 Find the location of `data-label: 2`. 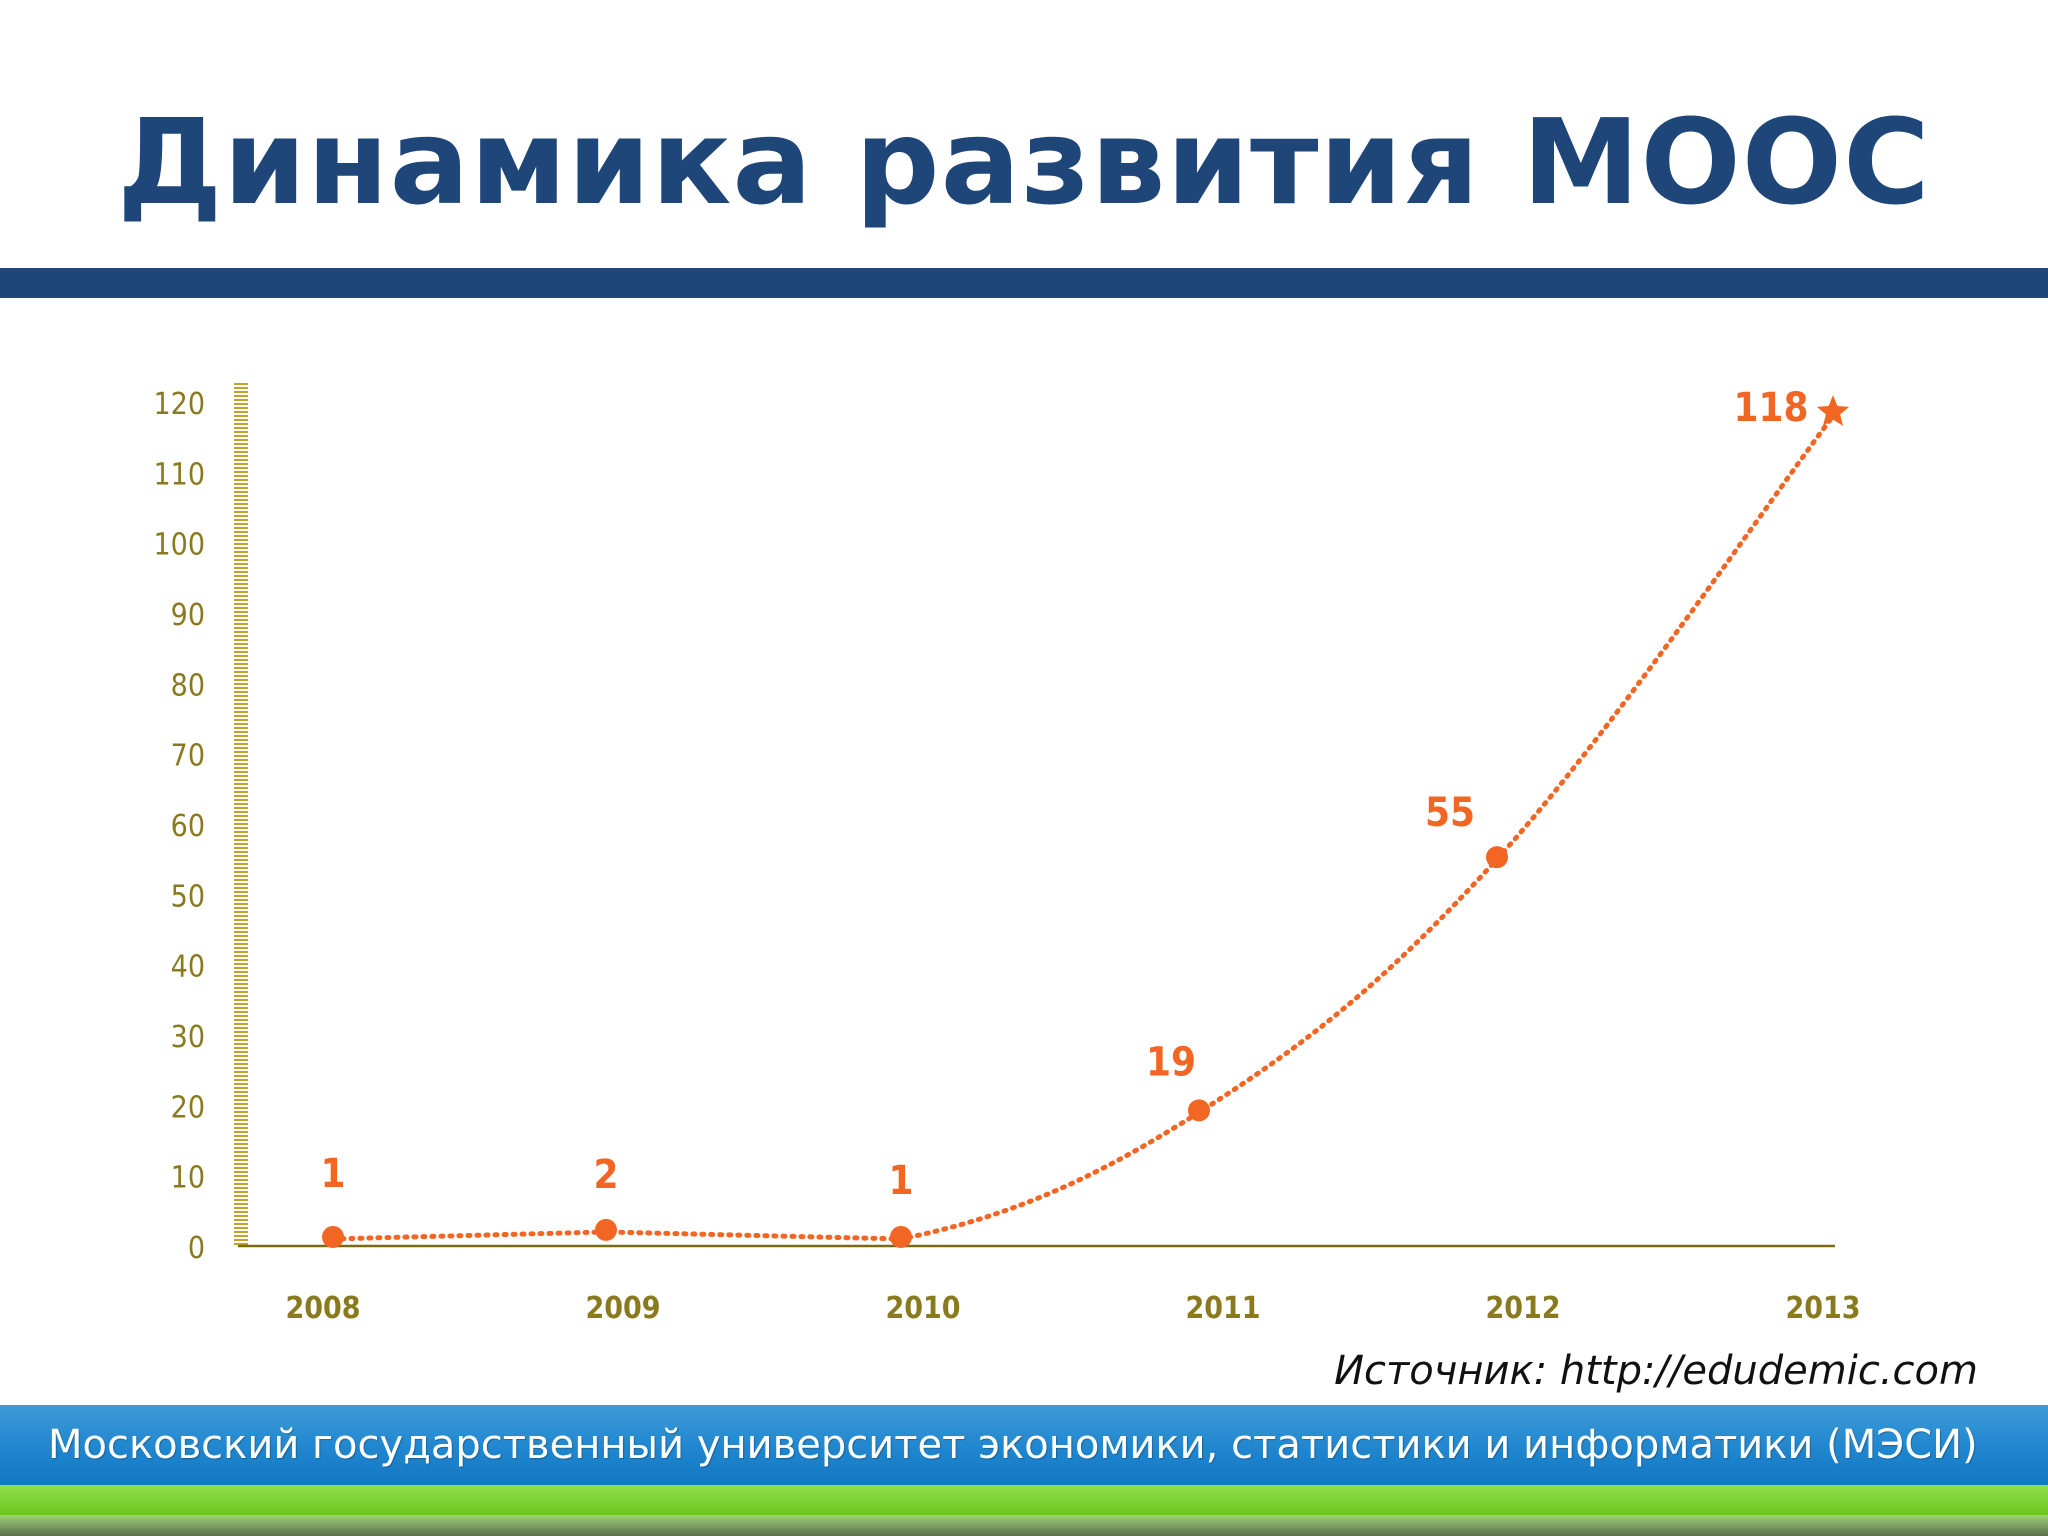

data-label: 2 is located at coordinates (605, 1175).